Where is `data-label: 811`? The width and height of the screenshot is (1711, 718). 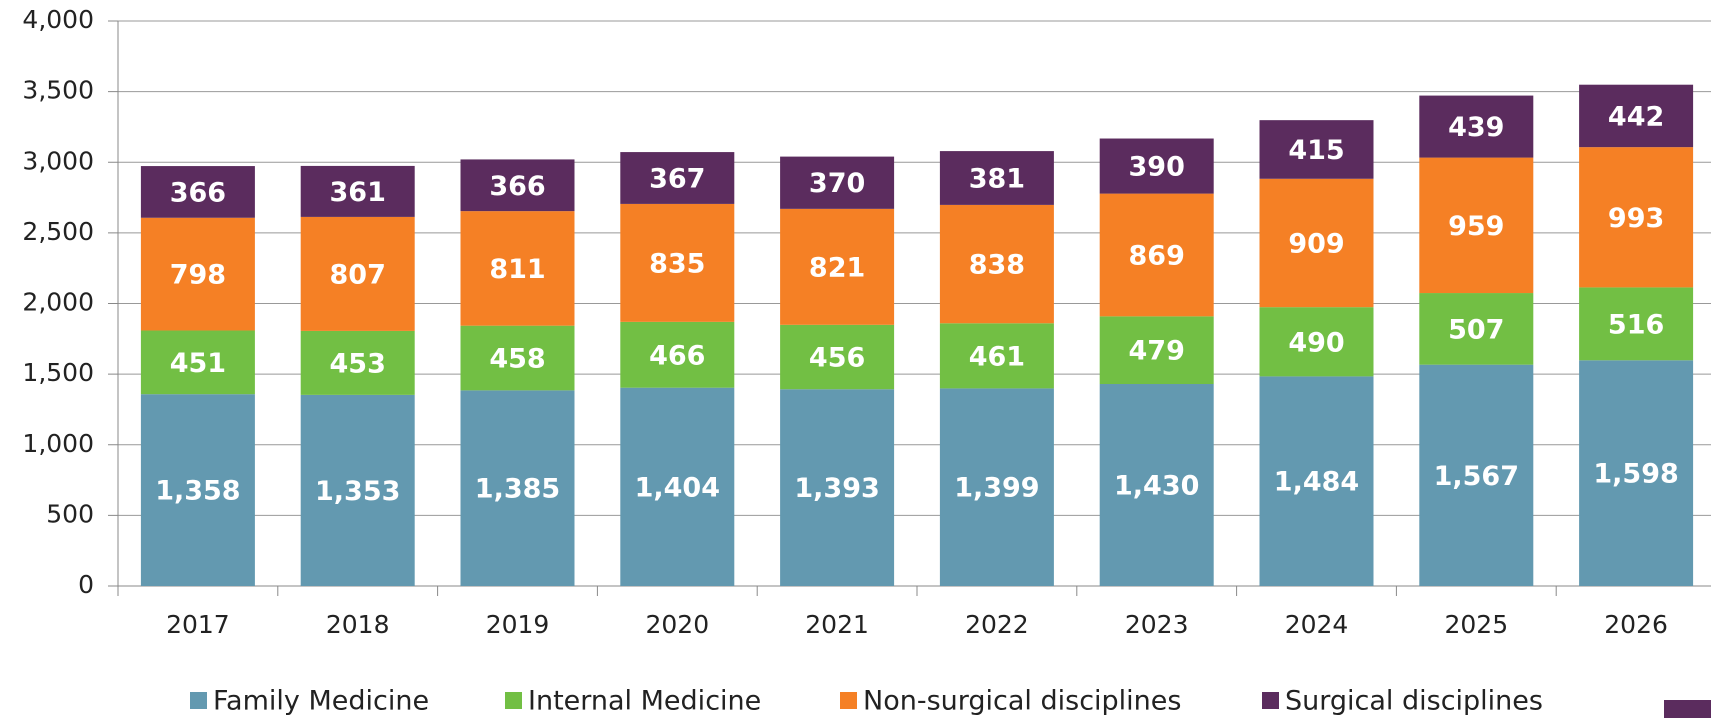 data-label: 811 is located at coordinates (517, 269).